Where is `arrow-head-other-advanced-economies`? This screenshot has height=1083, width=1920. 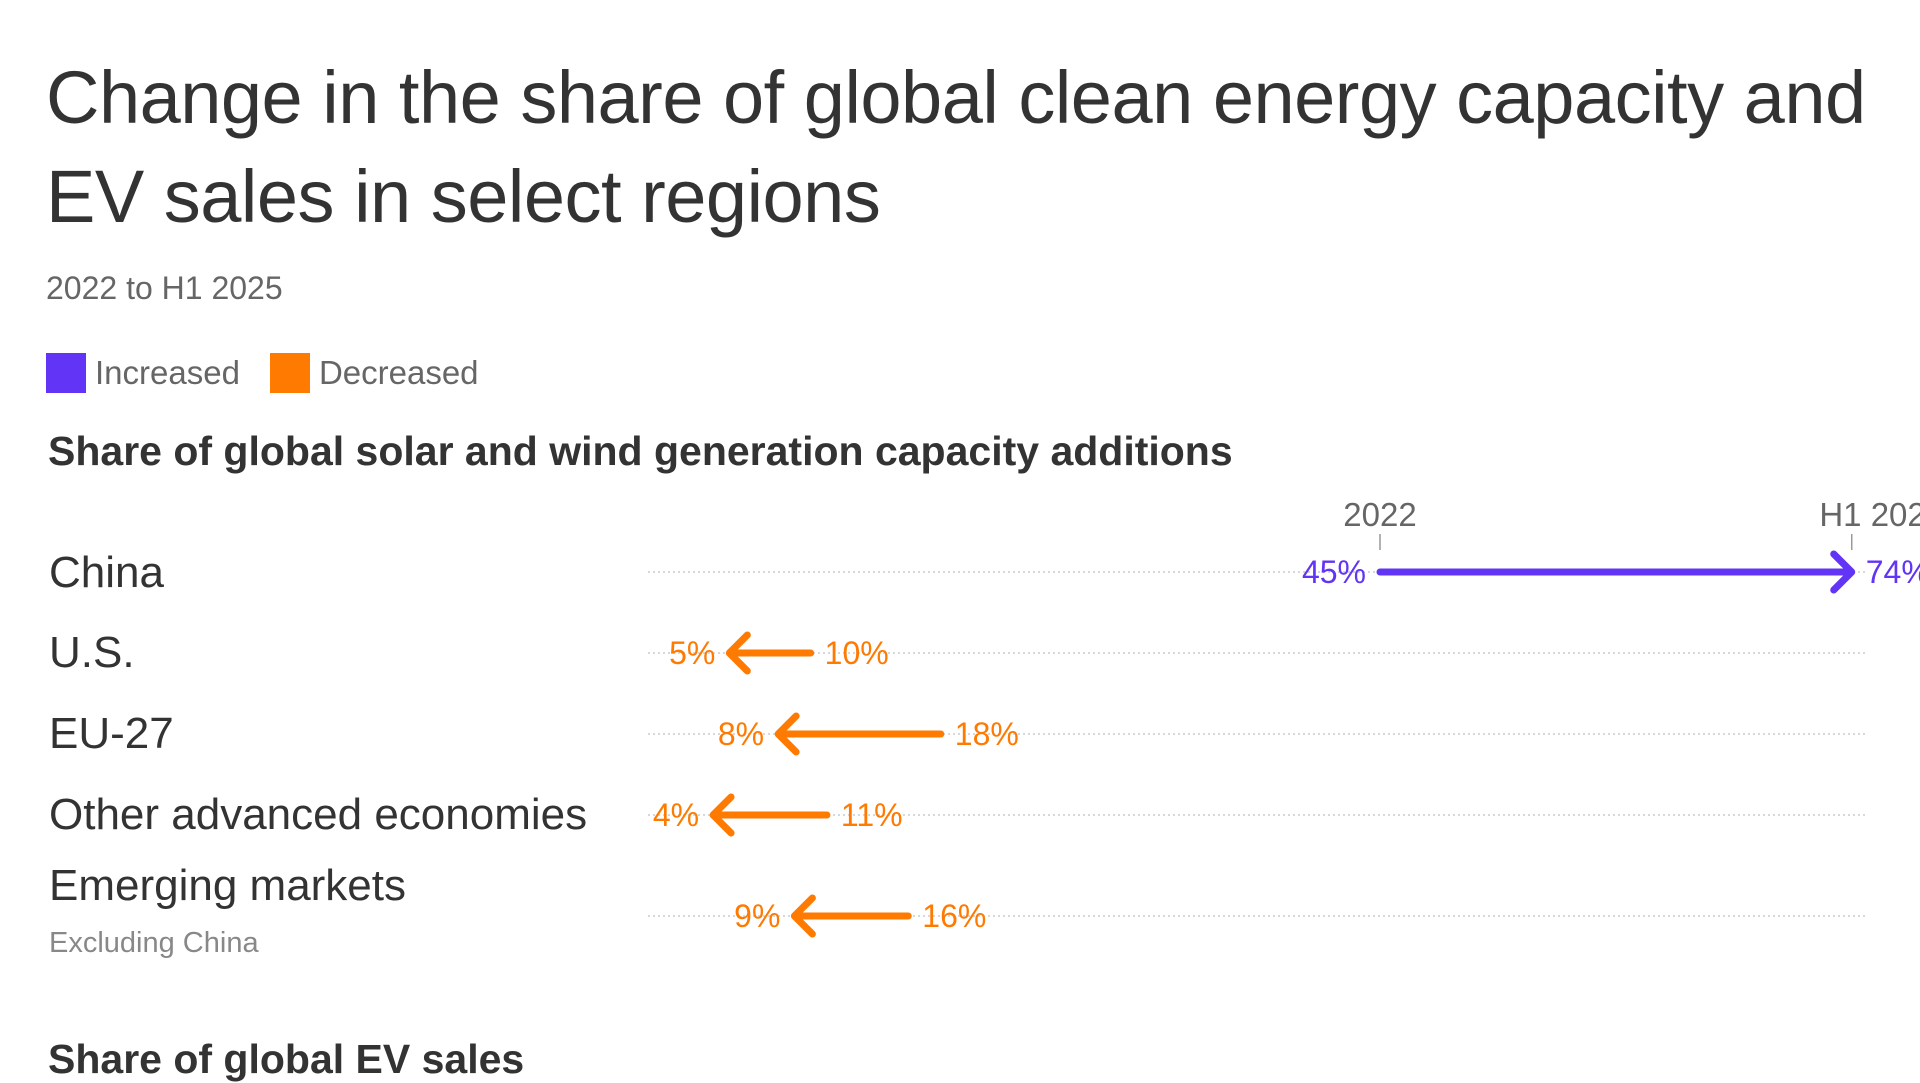
arrow-head-other-advanced-economies is located at coordinates (722, 815).